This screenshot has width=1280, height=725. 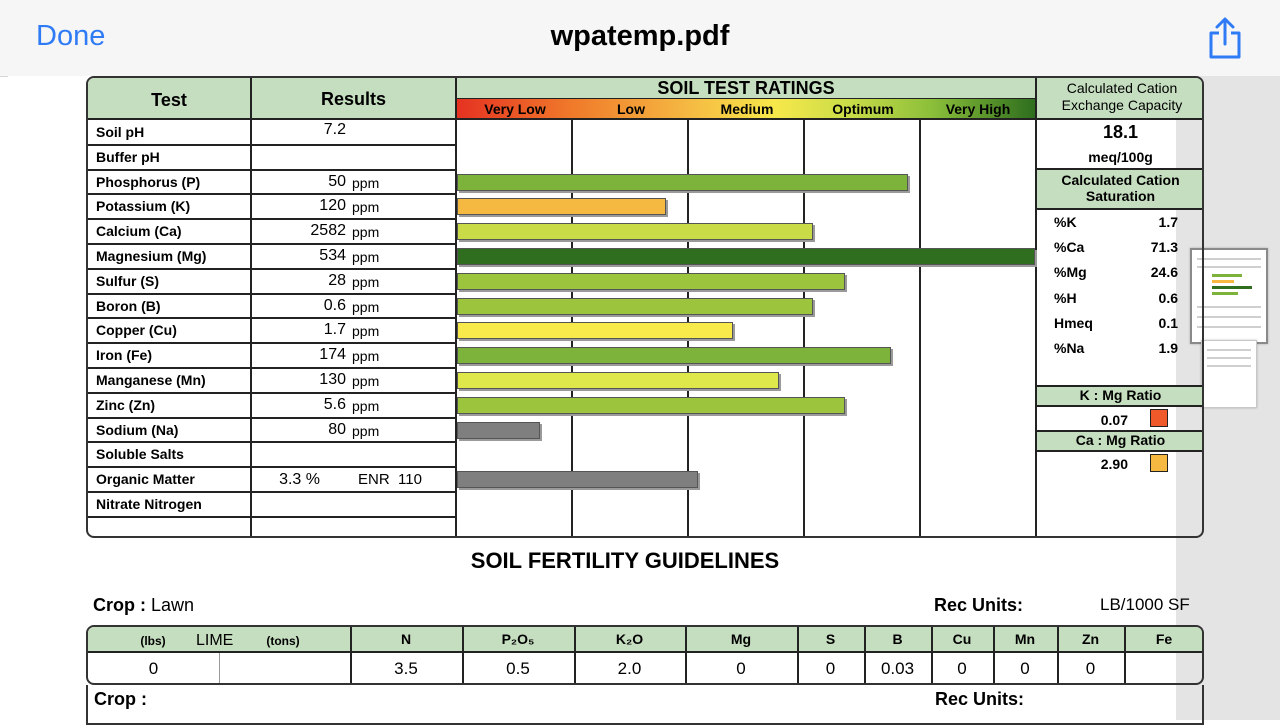 What do you see at coordinates (71, 36) in the screenshot?
I see `done-button: Done` at bounding box center [71, 36].